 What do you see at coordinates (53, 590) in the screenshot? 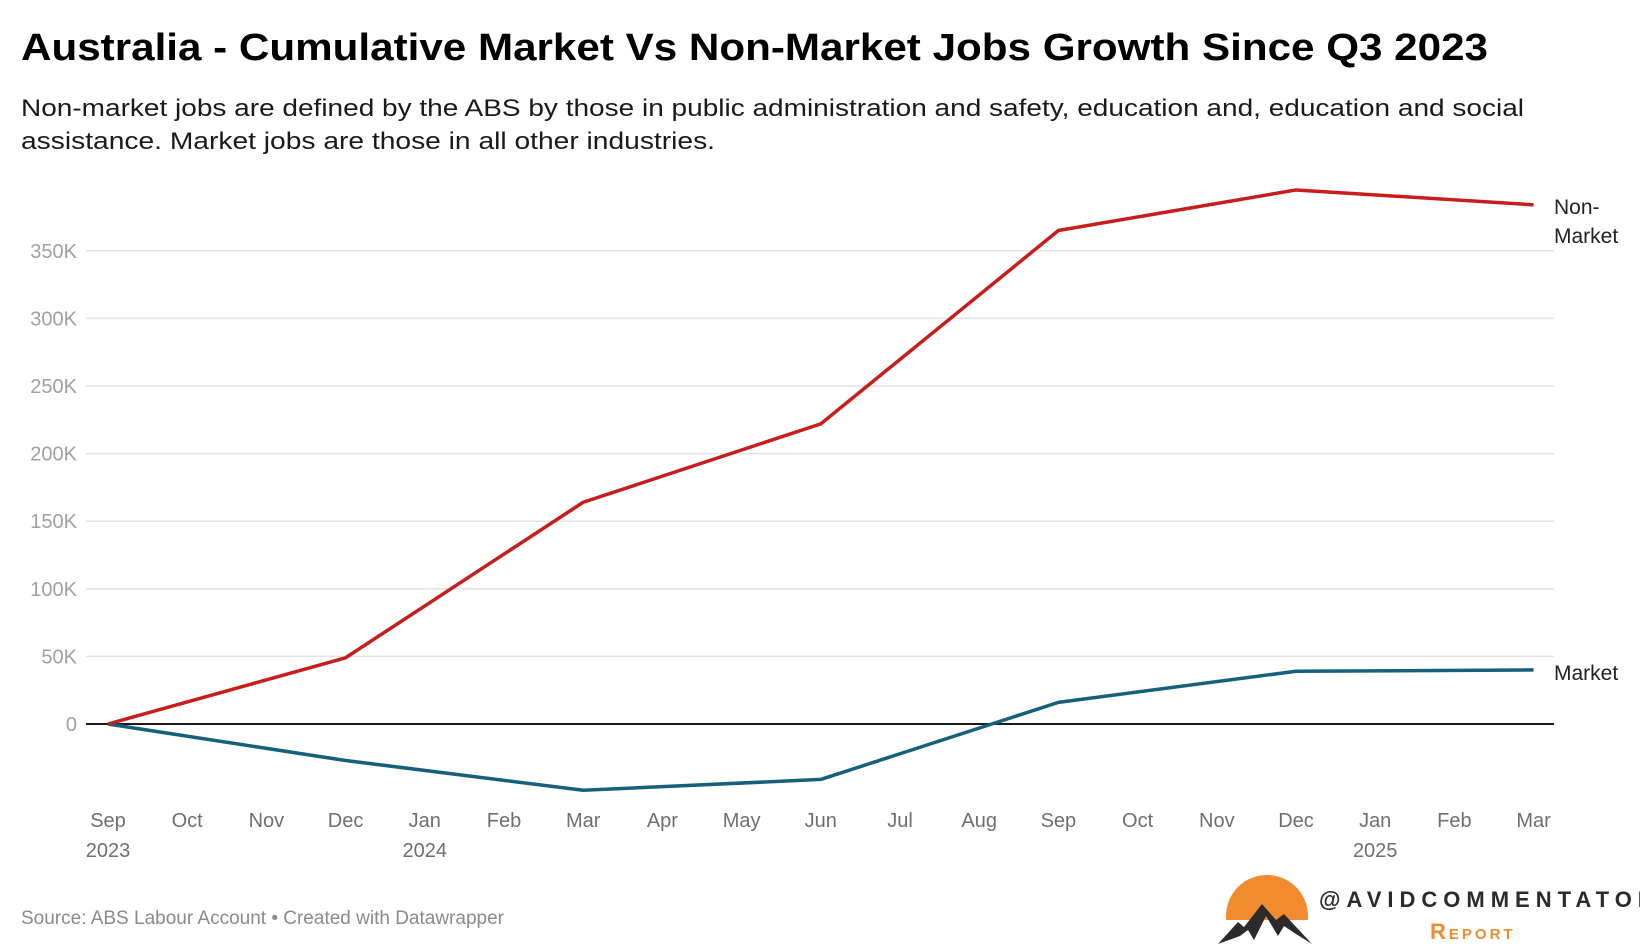
I see `y-tick-label: 100K` at bounding box center [53, 590].